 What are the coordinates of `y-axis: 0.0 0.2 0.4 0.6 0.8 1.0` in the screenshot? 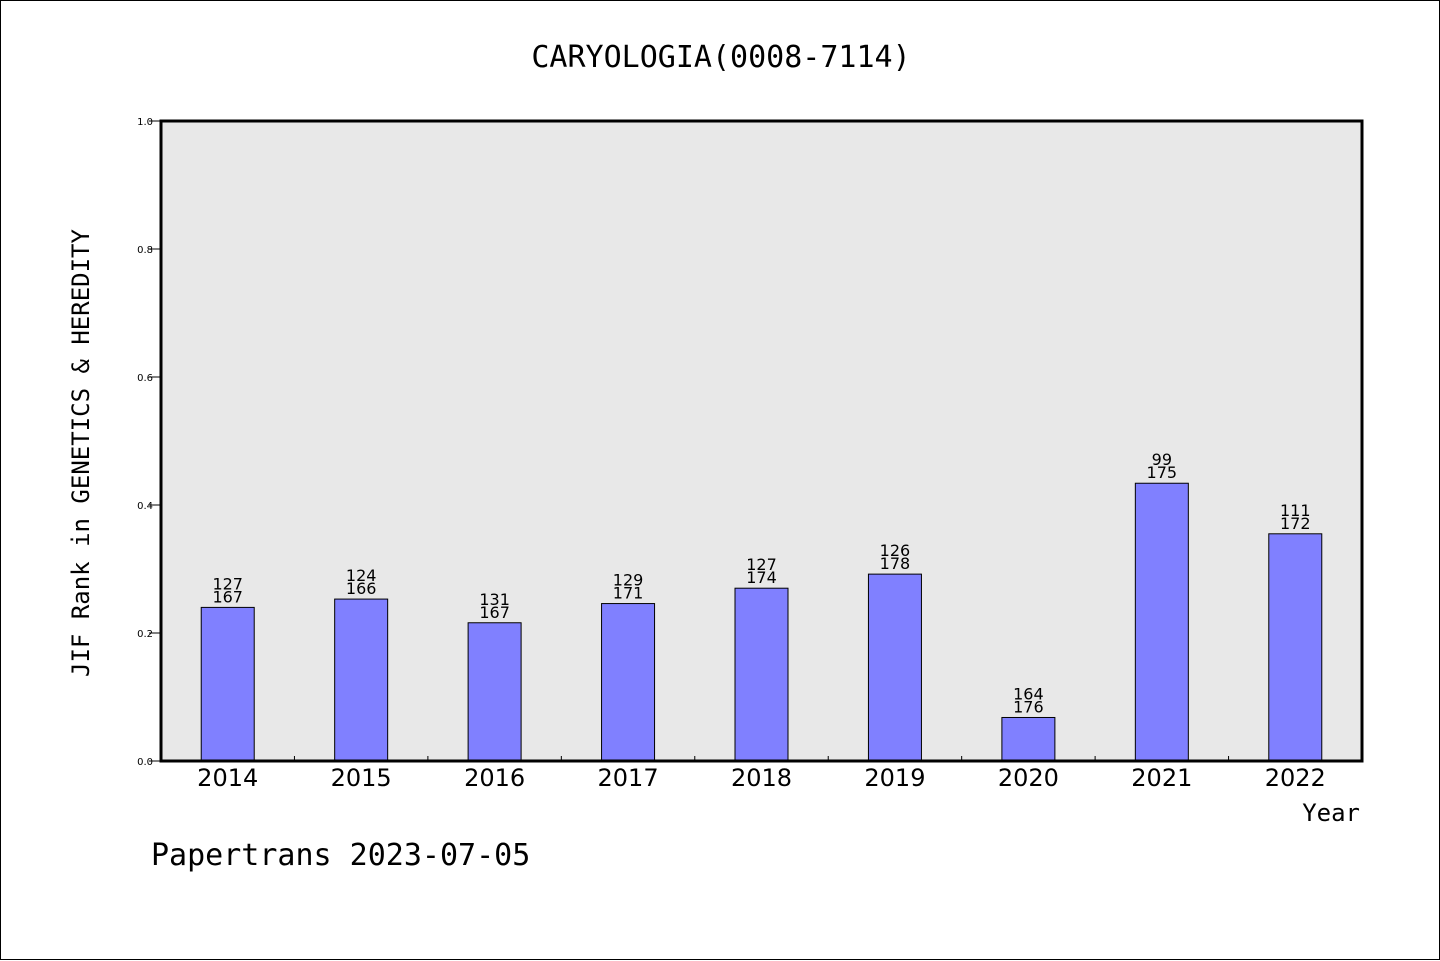 It's located at (149, 442).